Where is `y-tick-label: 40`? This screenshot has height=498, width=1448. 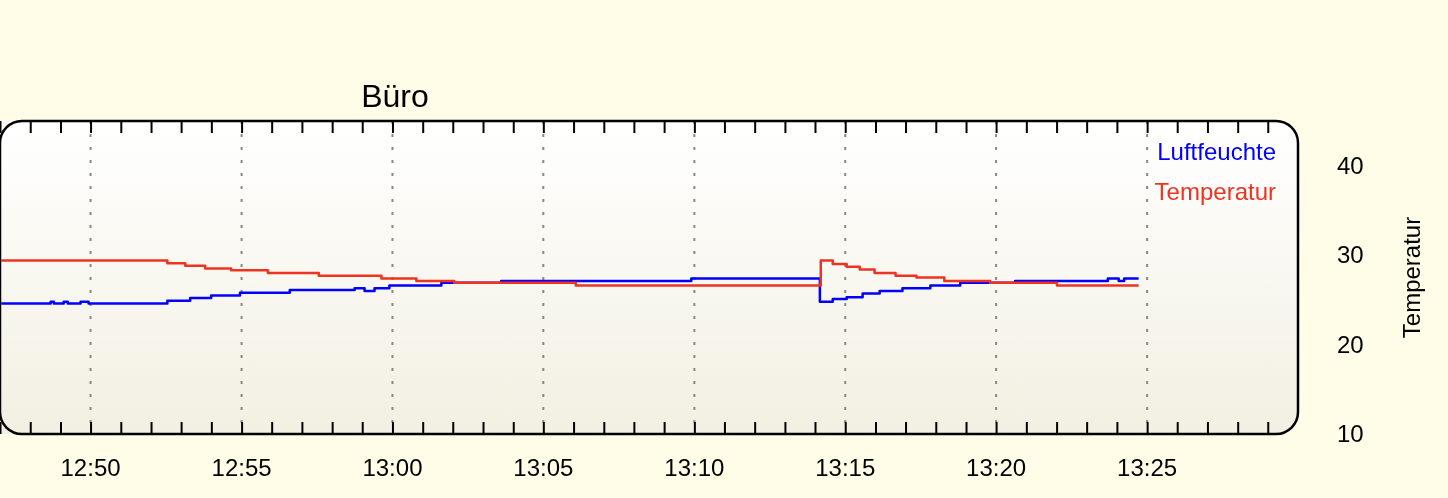
y-tick-label: 40 is located at coordinates (1350, 165).